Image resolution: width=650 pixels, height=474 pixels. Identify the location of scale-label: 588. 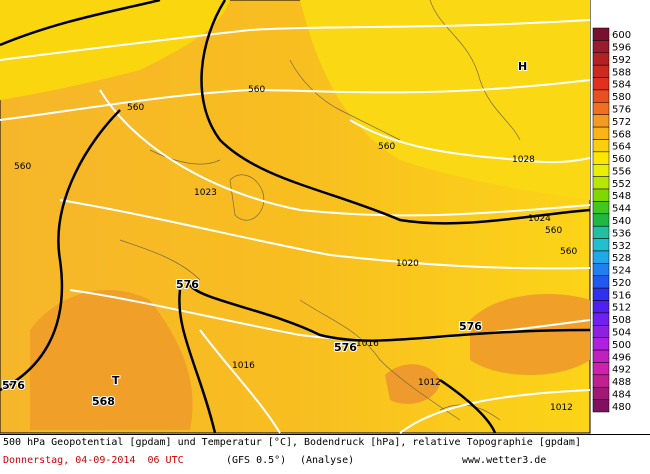
(621, 72).